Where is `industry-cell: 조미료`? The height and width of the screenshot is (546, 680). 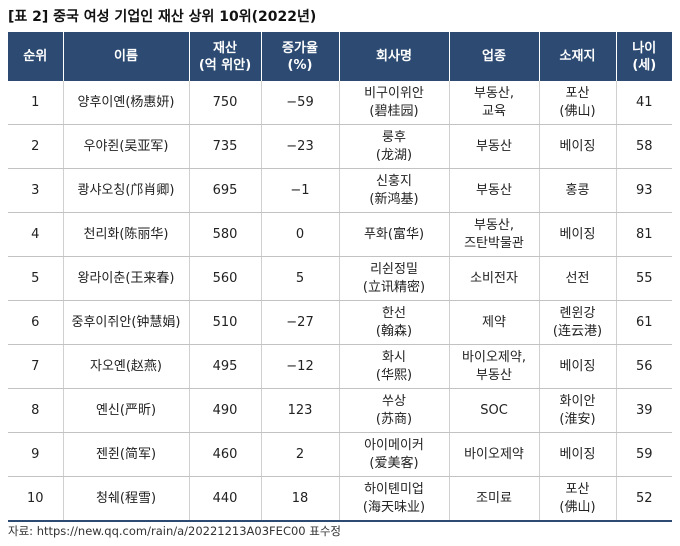 industry-cell: 조미료 is located at coordinates (493, 499).